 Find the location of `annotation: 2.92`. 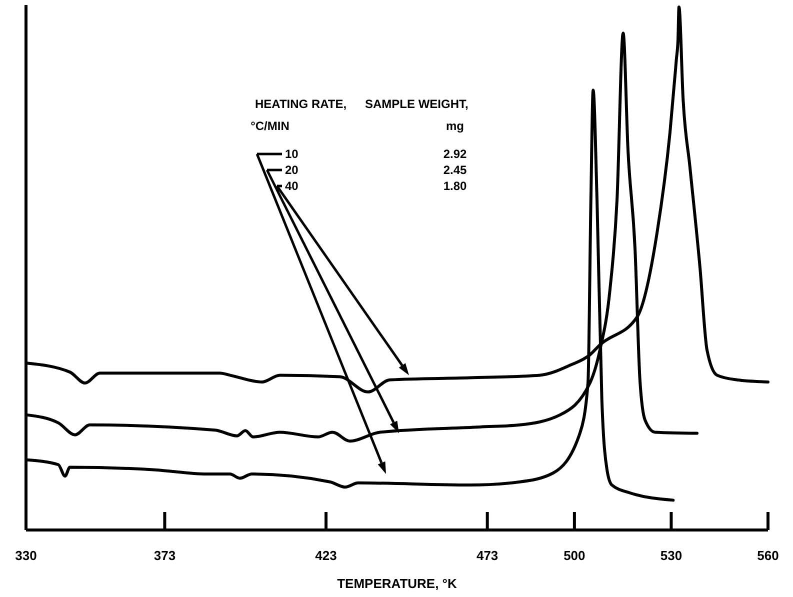

annotation: 2.92 is located at coordinates (455, 154).